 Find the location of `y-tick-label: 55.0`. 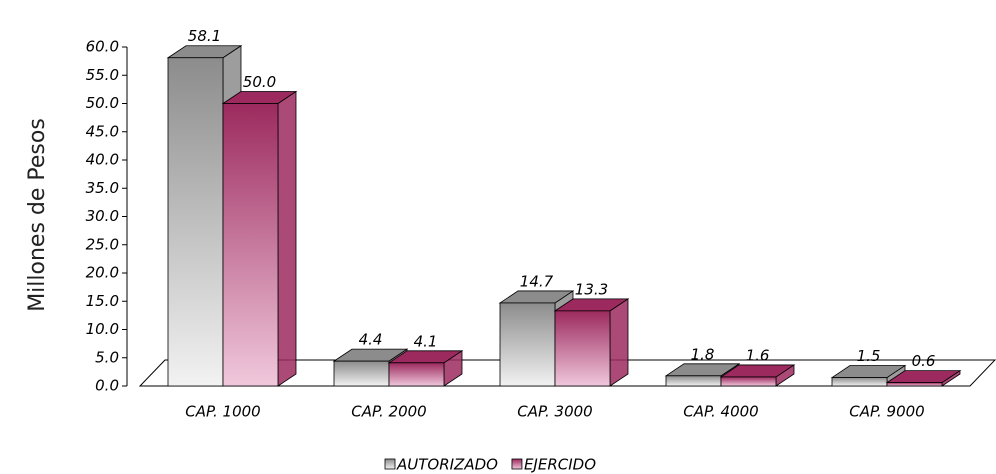

y-tick-label: 55.0 is located at coordinates (102, 75).